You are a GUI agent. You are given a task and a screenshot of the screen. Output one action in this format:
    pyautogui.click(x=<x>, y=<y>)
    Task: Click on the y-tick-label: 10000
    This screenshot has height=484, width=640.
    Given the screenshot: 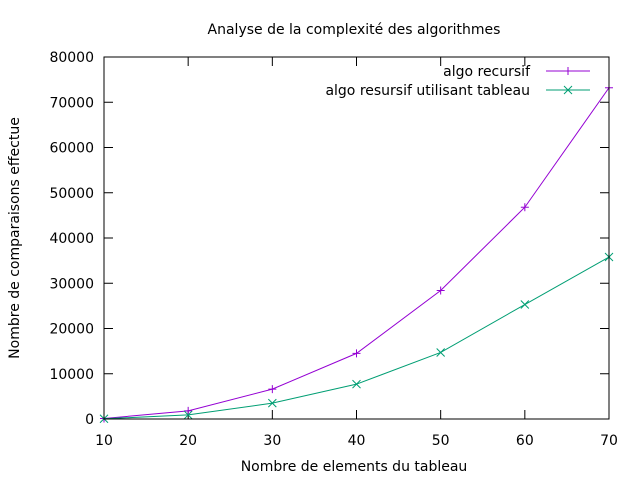 What is the action you would take?
    pyautogui.click(x=71, y=375)
    